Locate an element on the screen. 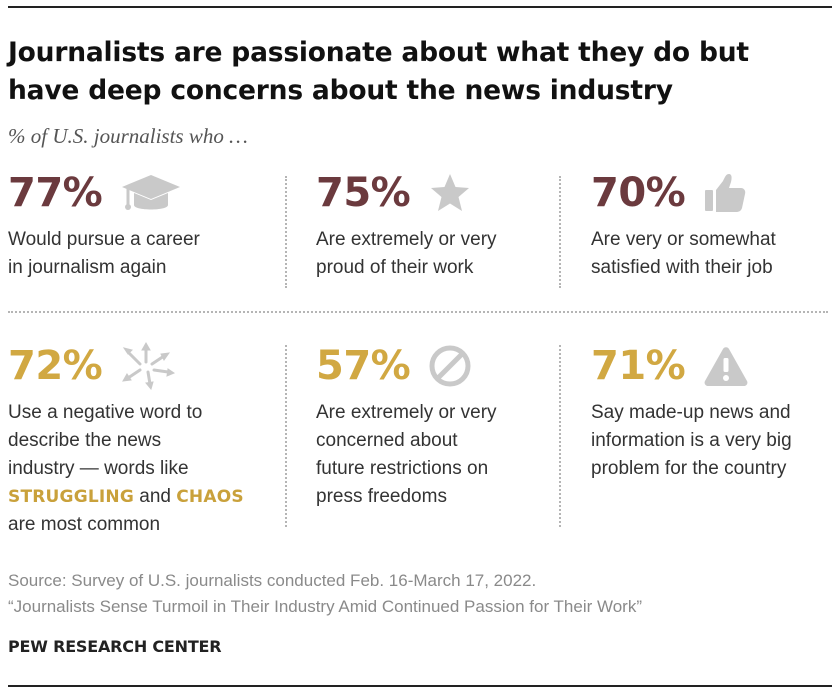 The height and width of the screenshot is (694, 840). row-divider is located at coordinates (418, 312).